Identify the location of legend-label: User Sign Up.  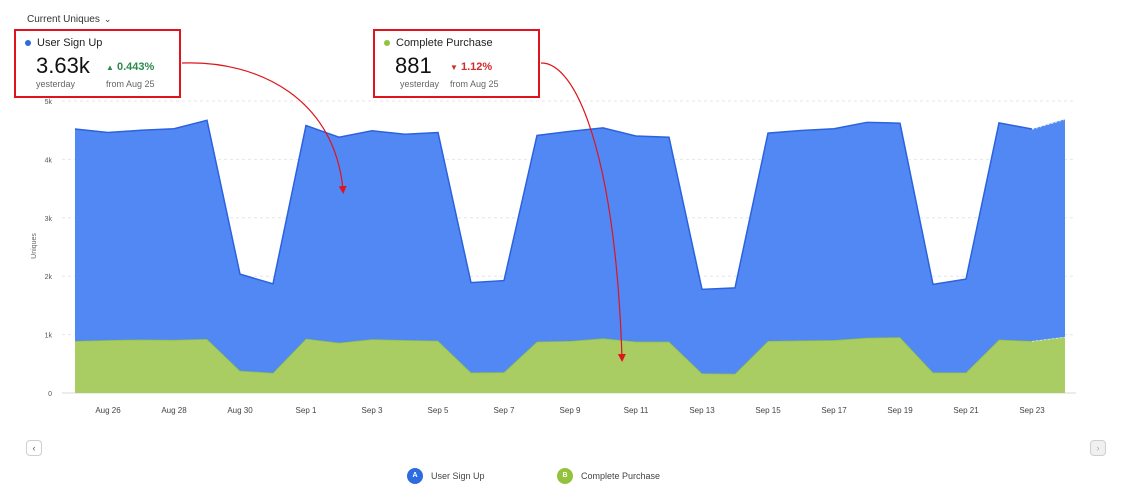
(458, 476).